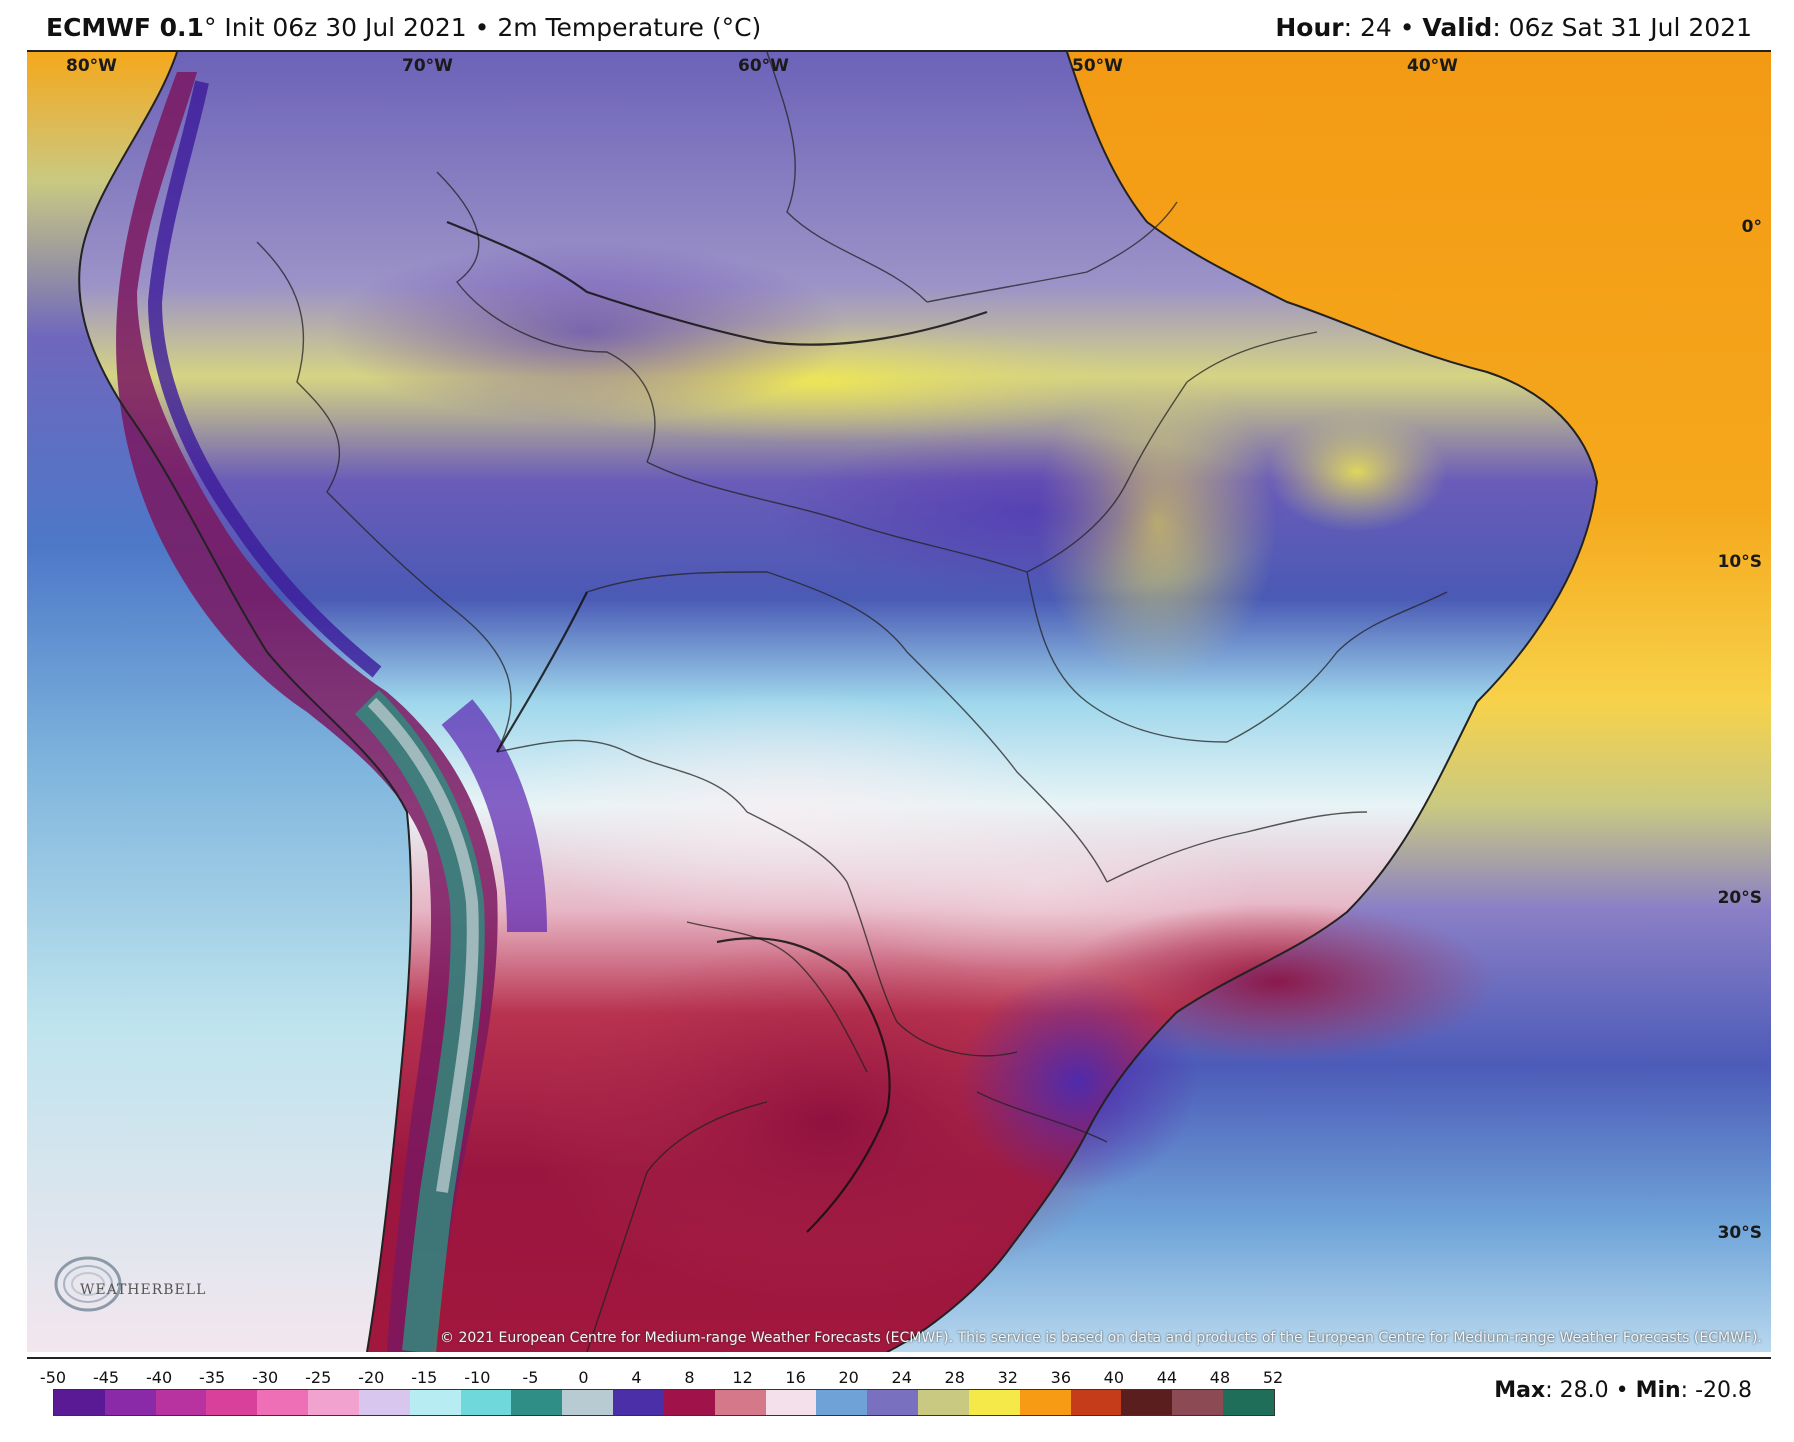 The image size is (1794, 1442). I want to click on colorbar-tick-label: -30, so click(265, 1377).